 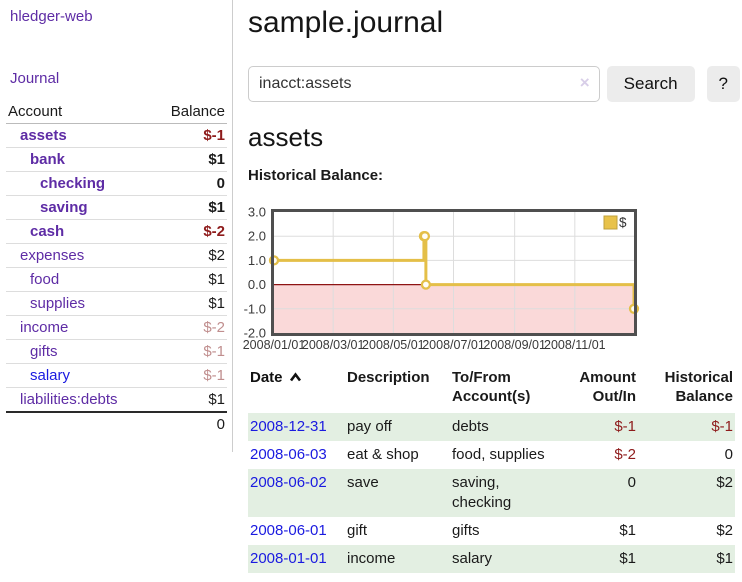 What do you see at coordinates (498, 454) in the screenshot?
I see `transaction-accounts: food, supplies` at bounding box center [498, 454].